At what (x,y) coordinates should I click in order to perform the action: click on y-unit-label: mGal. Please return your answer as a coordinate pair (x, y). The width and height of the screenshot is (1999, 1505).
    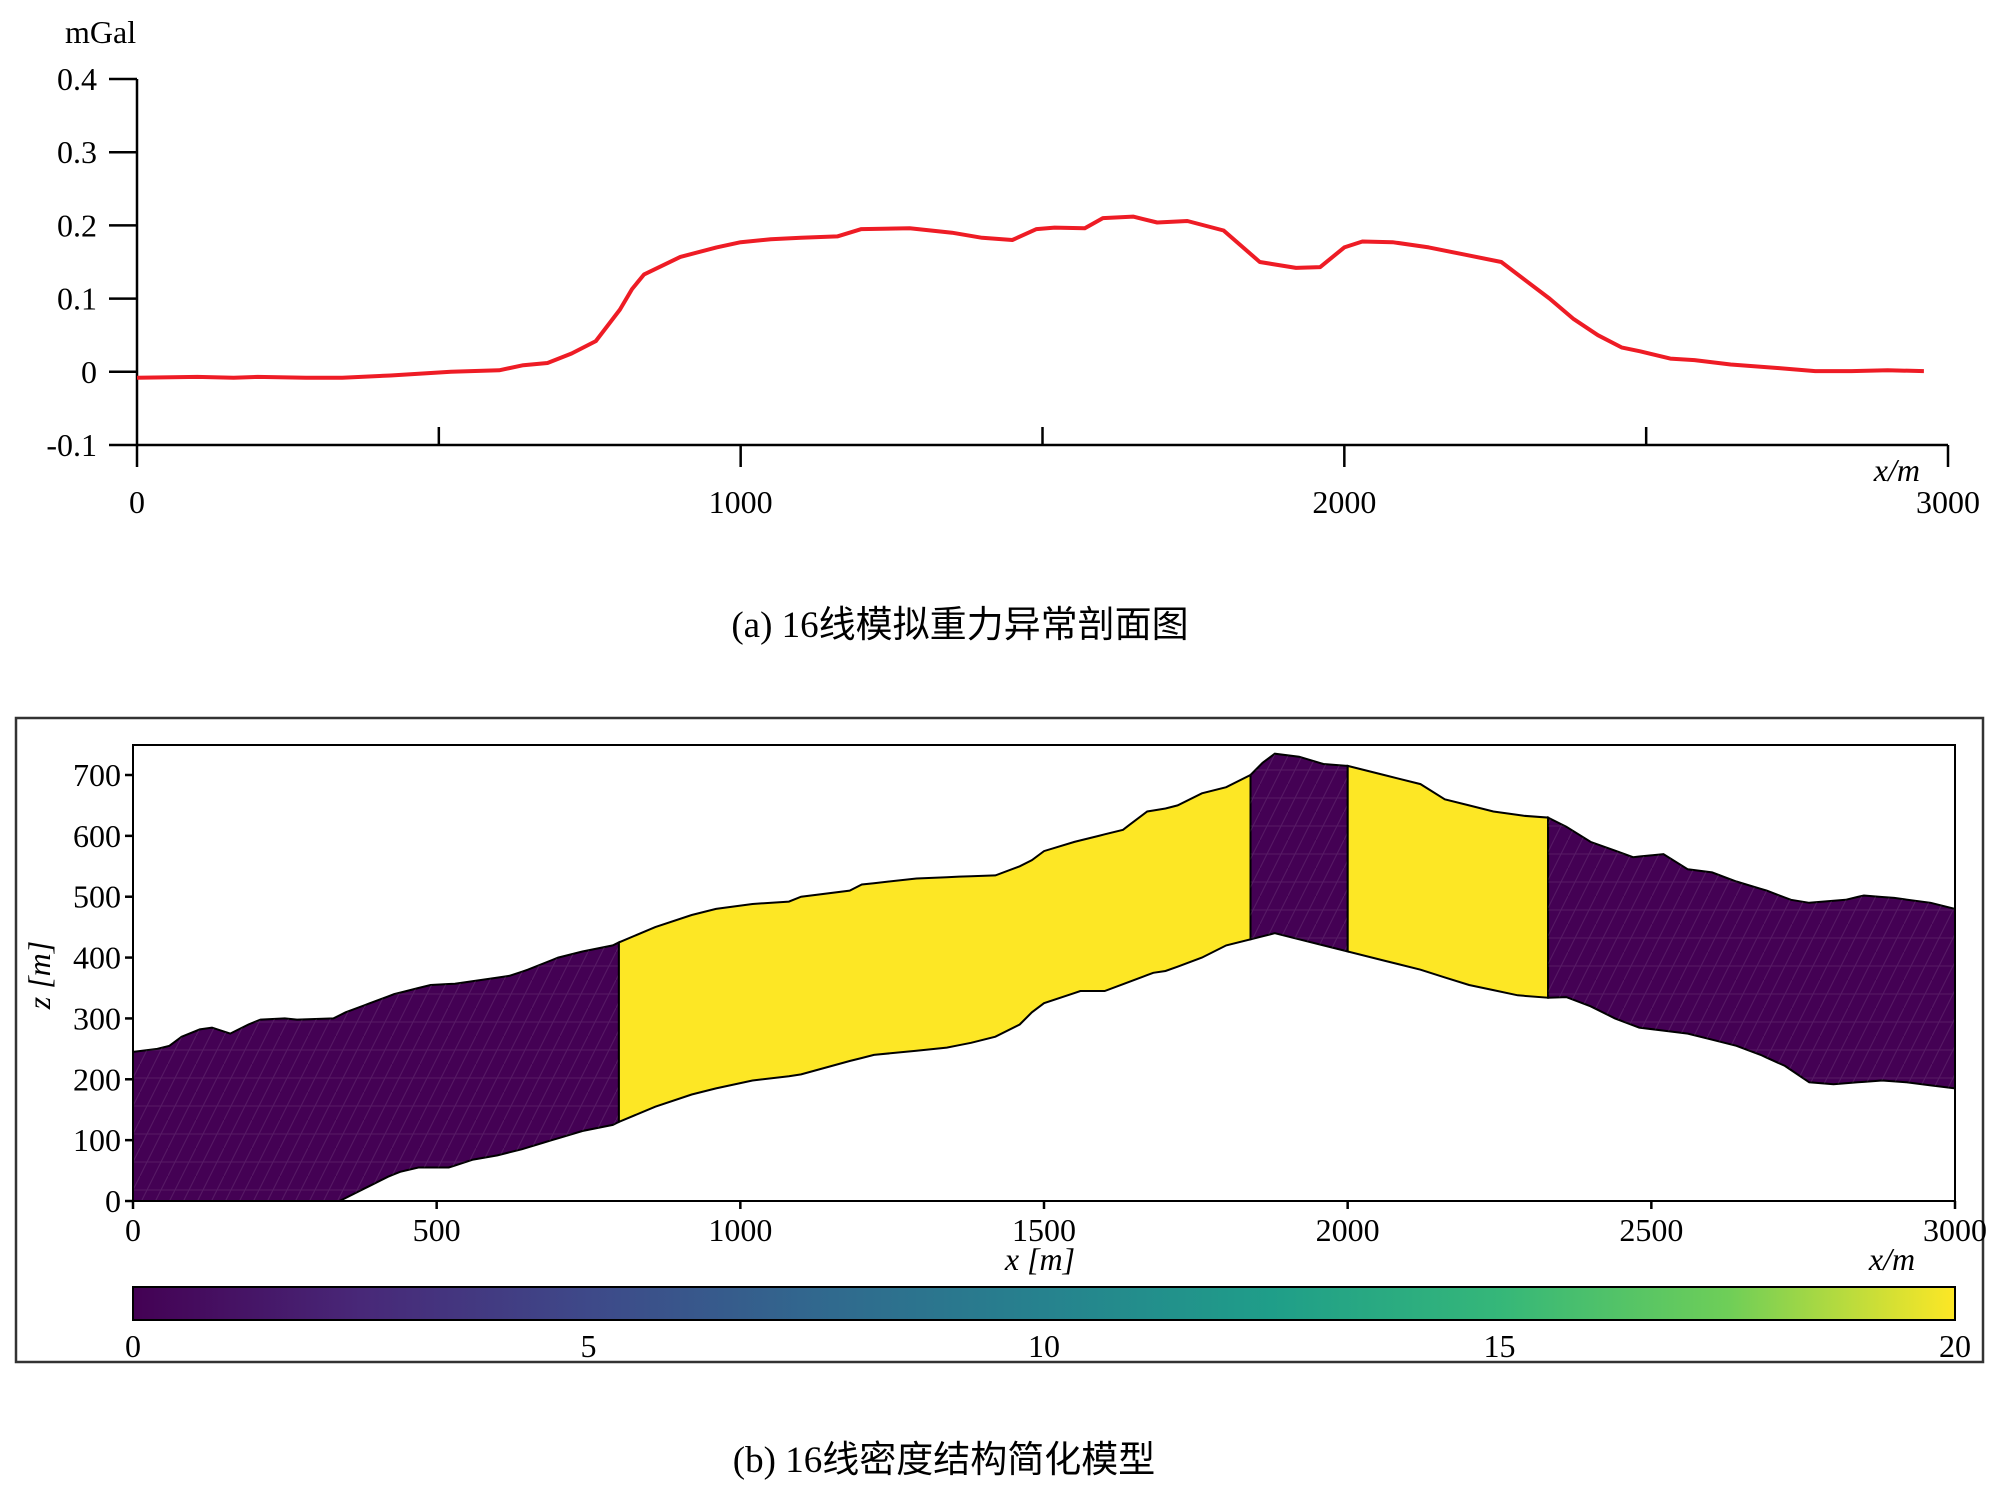
    Looking at the image, I should click on (100, 32).